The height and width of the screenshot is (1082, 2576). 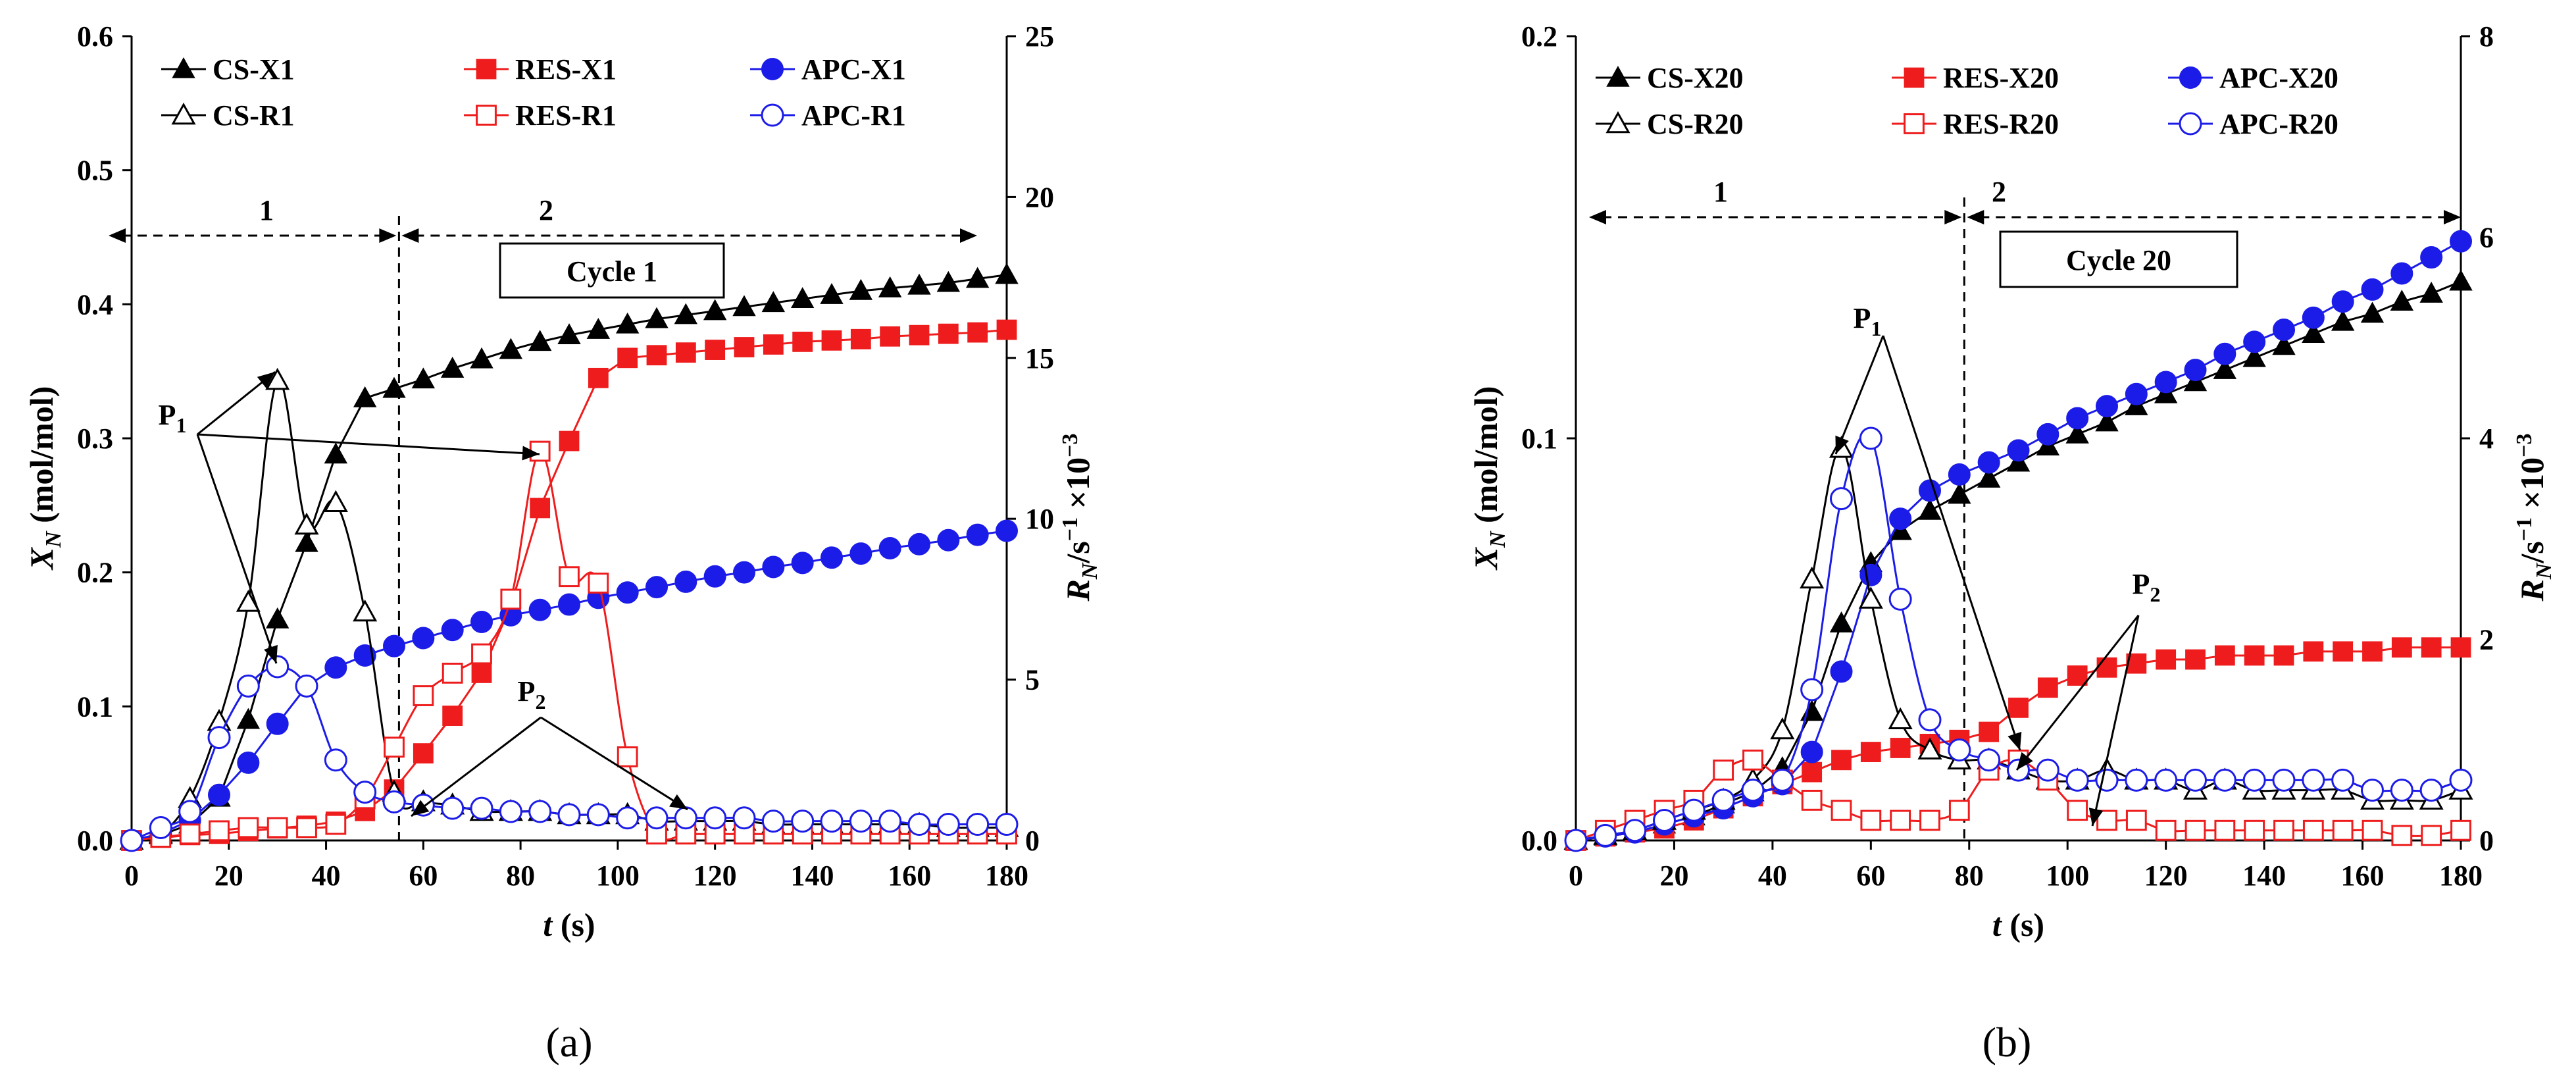 What do you see at coordinates (2166, 876) in the screenshot?
I see `x-tick-label: 120` at bounding box center [2166, 876].